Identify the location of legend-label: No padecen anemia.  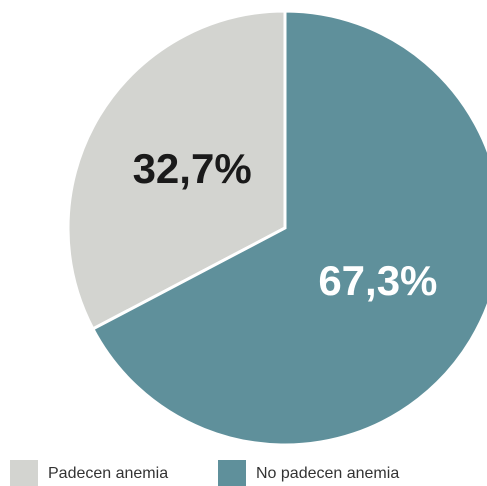
(327, 473).